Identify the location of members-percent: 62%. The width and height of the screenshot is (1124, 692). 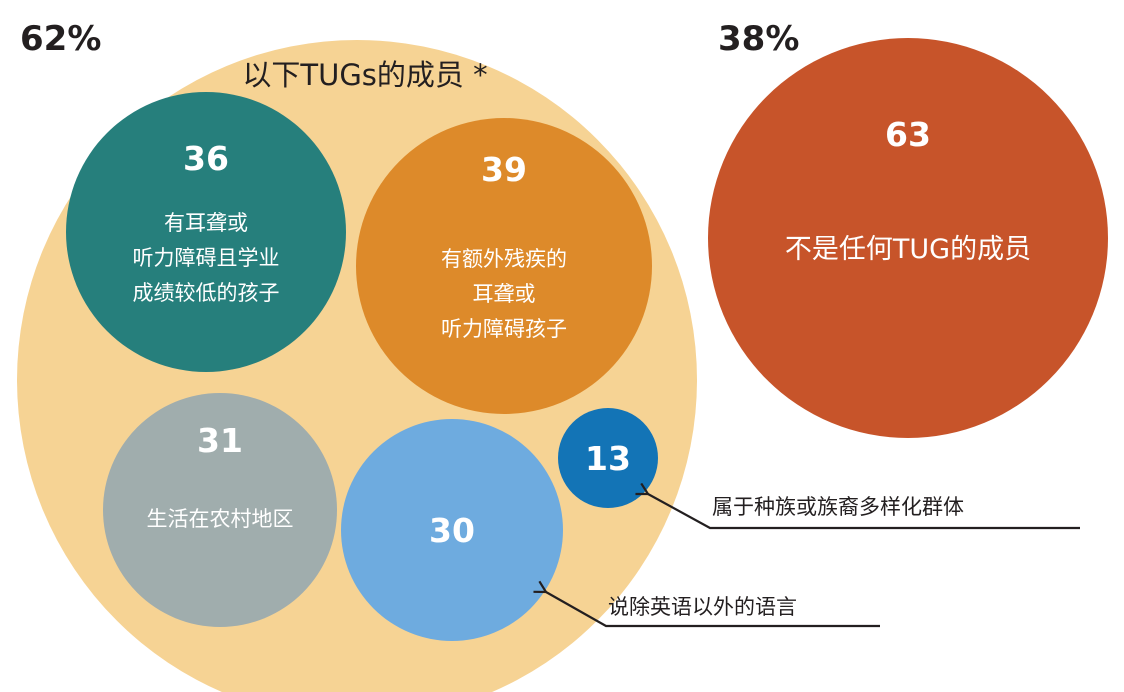
(60, 39).